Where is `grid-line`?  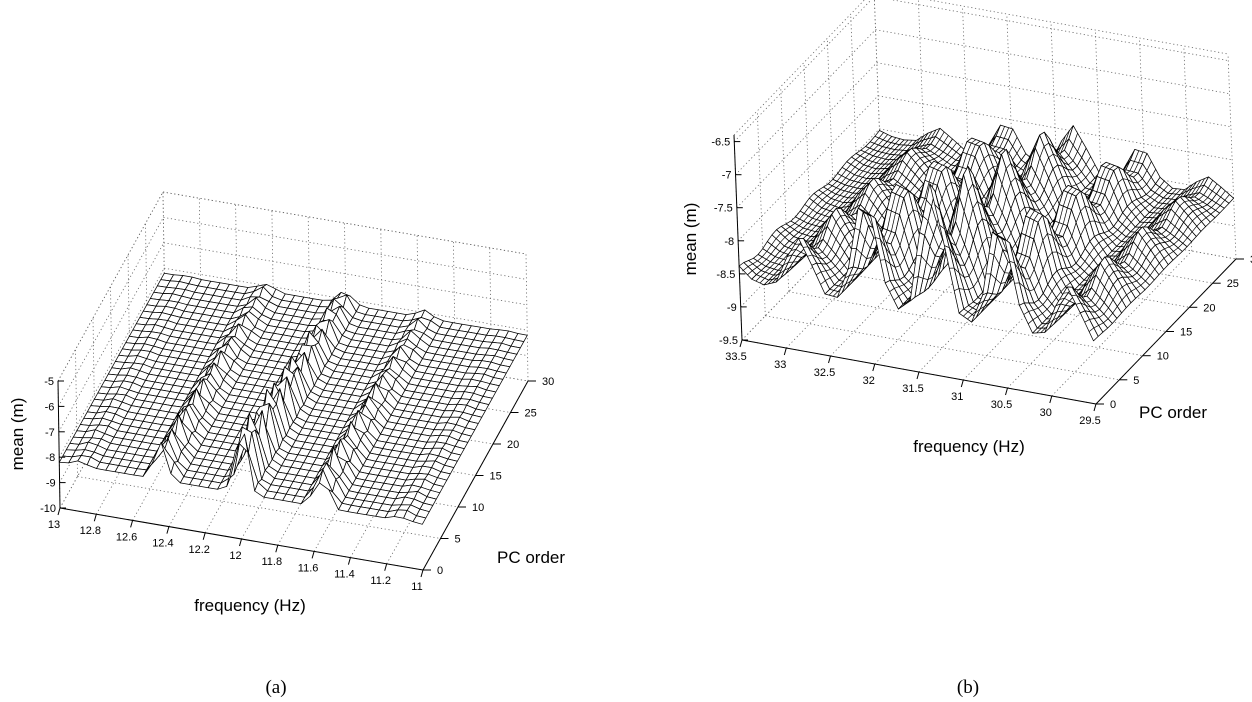 grid-line is located at coordinates (344, 223).